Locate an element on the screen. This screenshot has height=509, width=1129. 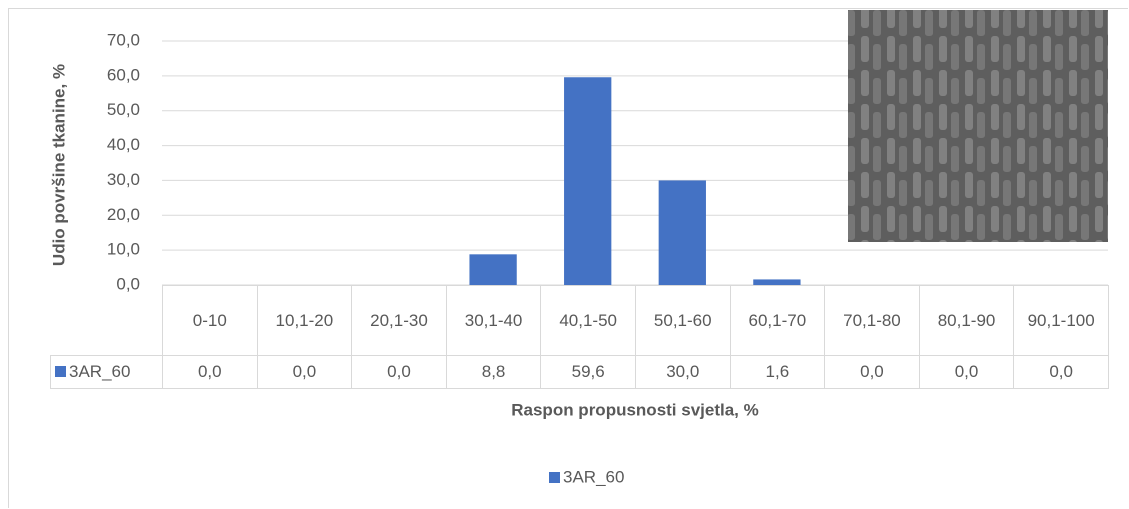
x-tick-label: 10,1-20 is located at coordinates (304, 320).